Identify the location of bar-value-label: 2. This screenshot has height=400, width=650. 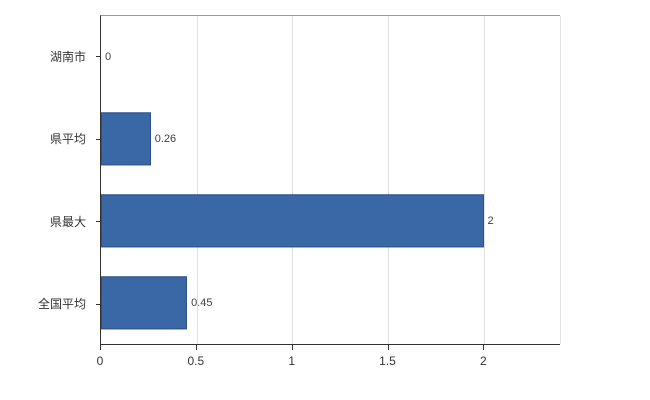
(490, 221).